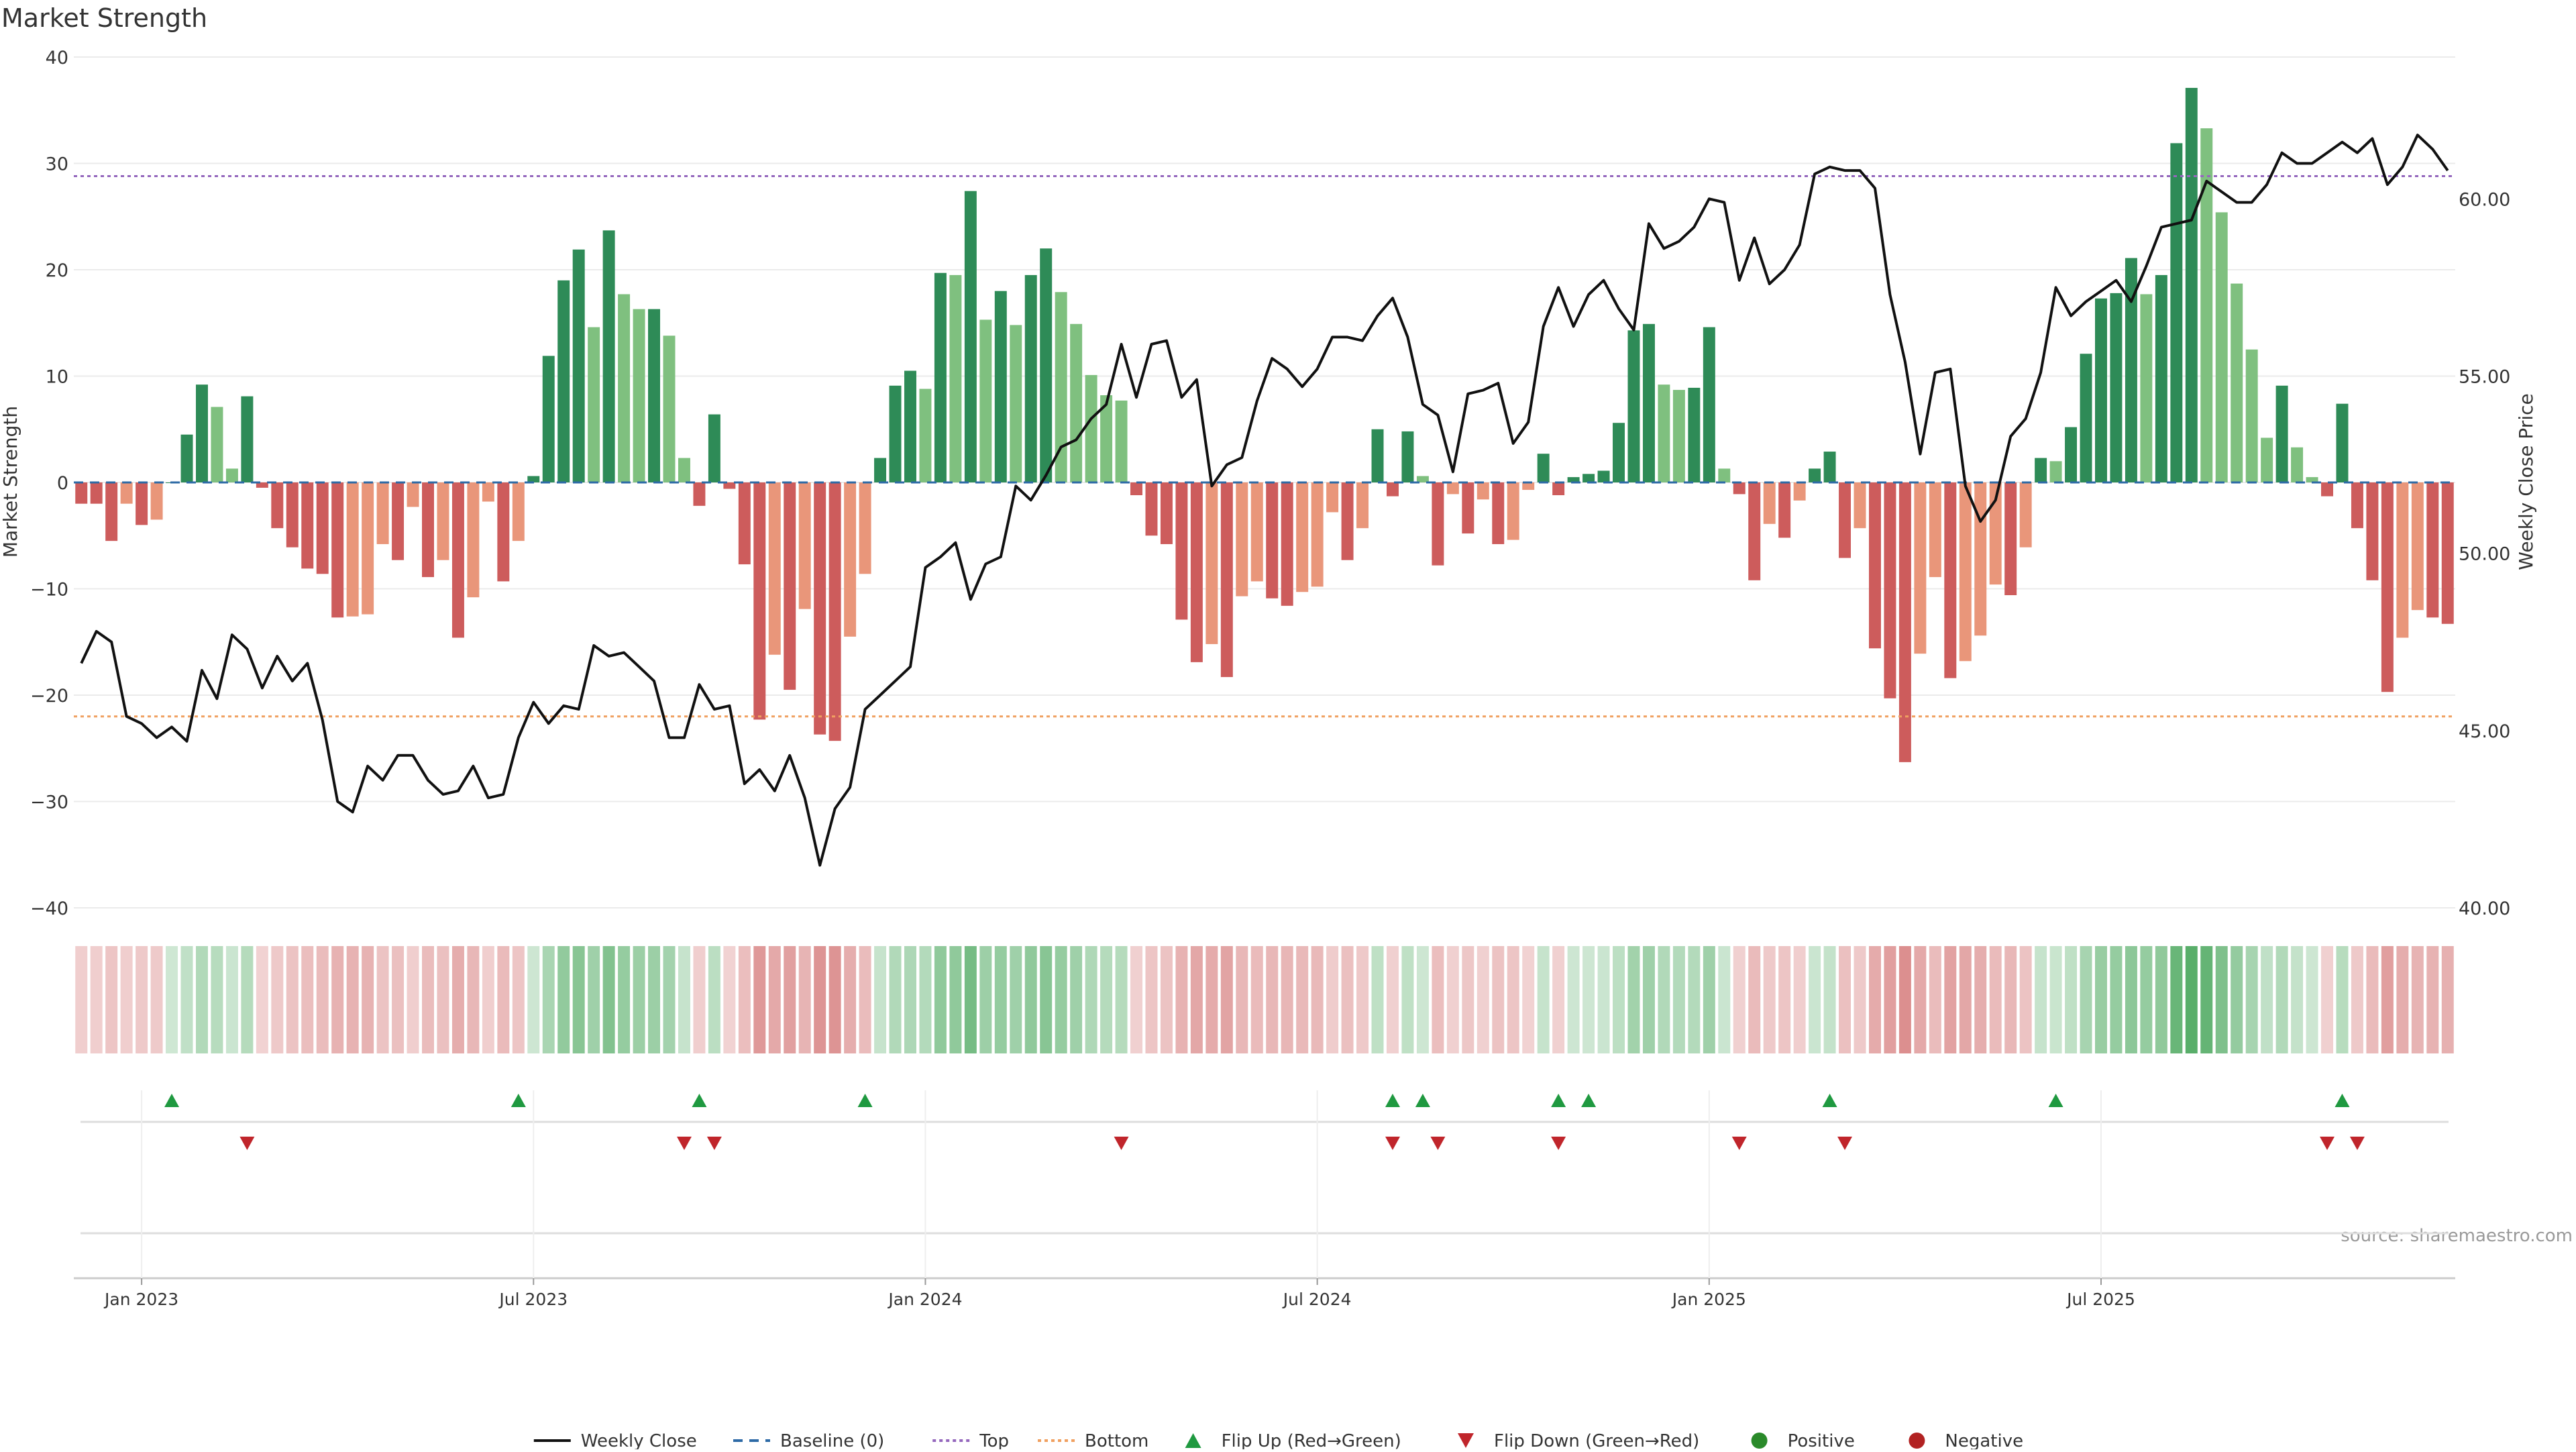 Image resolution: width=2576 pixels, height=1452 pixels. I want to click on y-axis-label: Market Strength, so click(10, 482).